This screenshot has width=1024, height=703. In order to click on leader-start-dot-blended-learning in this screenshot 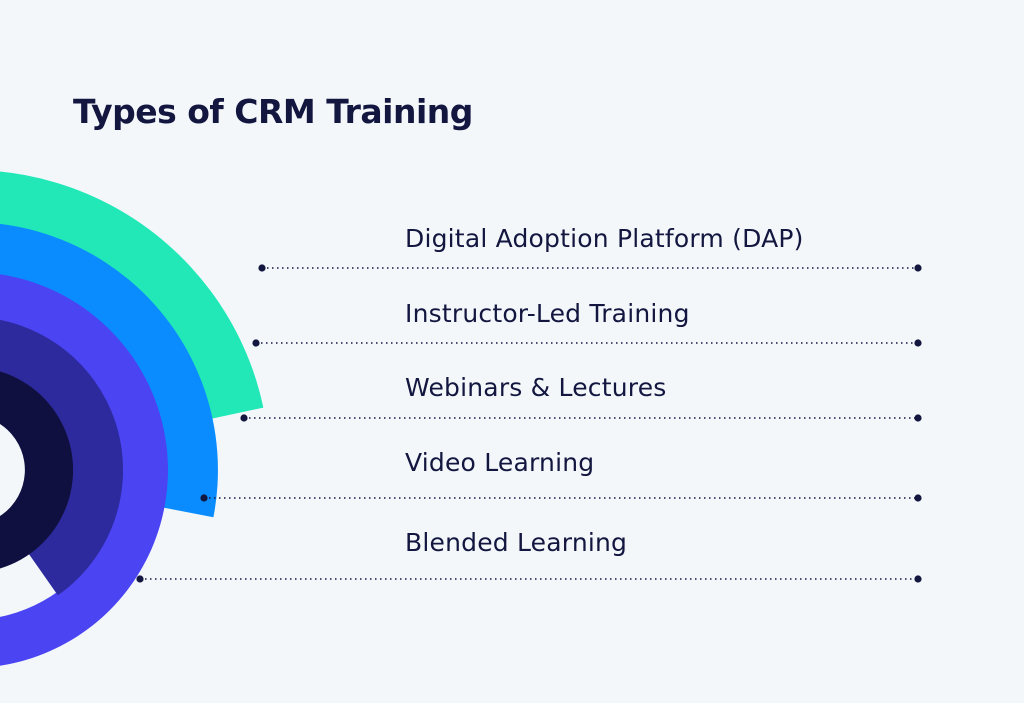, I will do `click(140, 579)`.